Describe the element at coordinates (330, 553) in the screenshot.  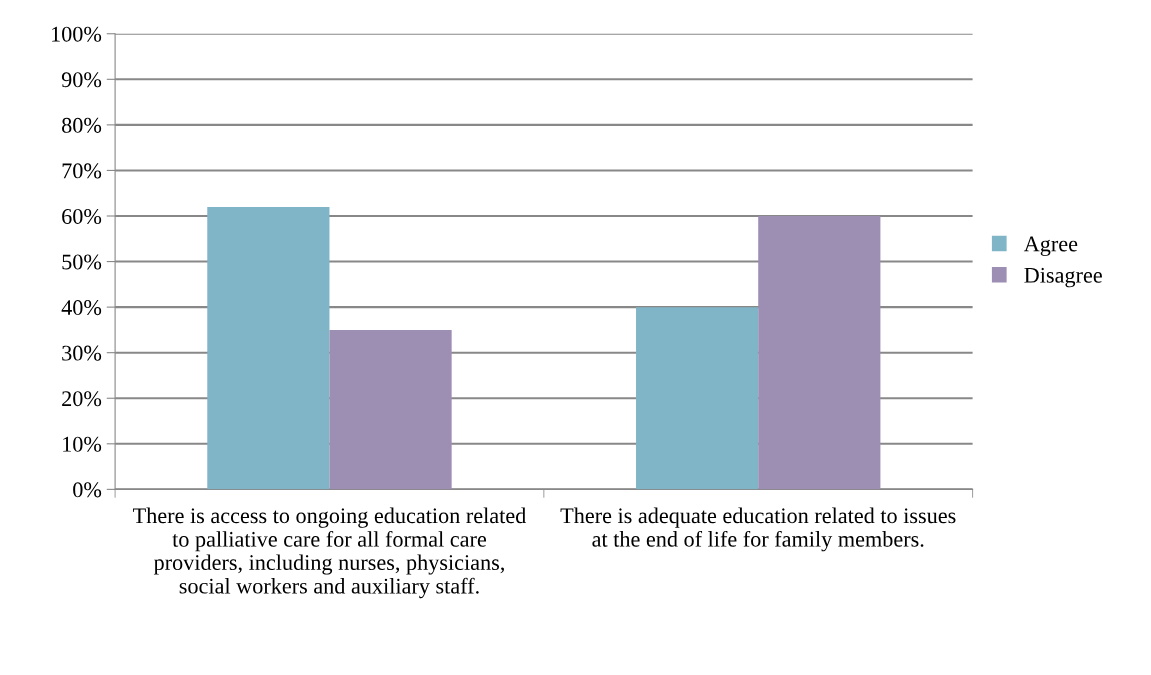
I see `x-tick-label: There is access to ongoing education related to palliative care for all formal care providers, including nurses, physicians, social workers and auxiliary staff.` at that location.